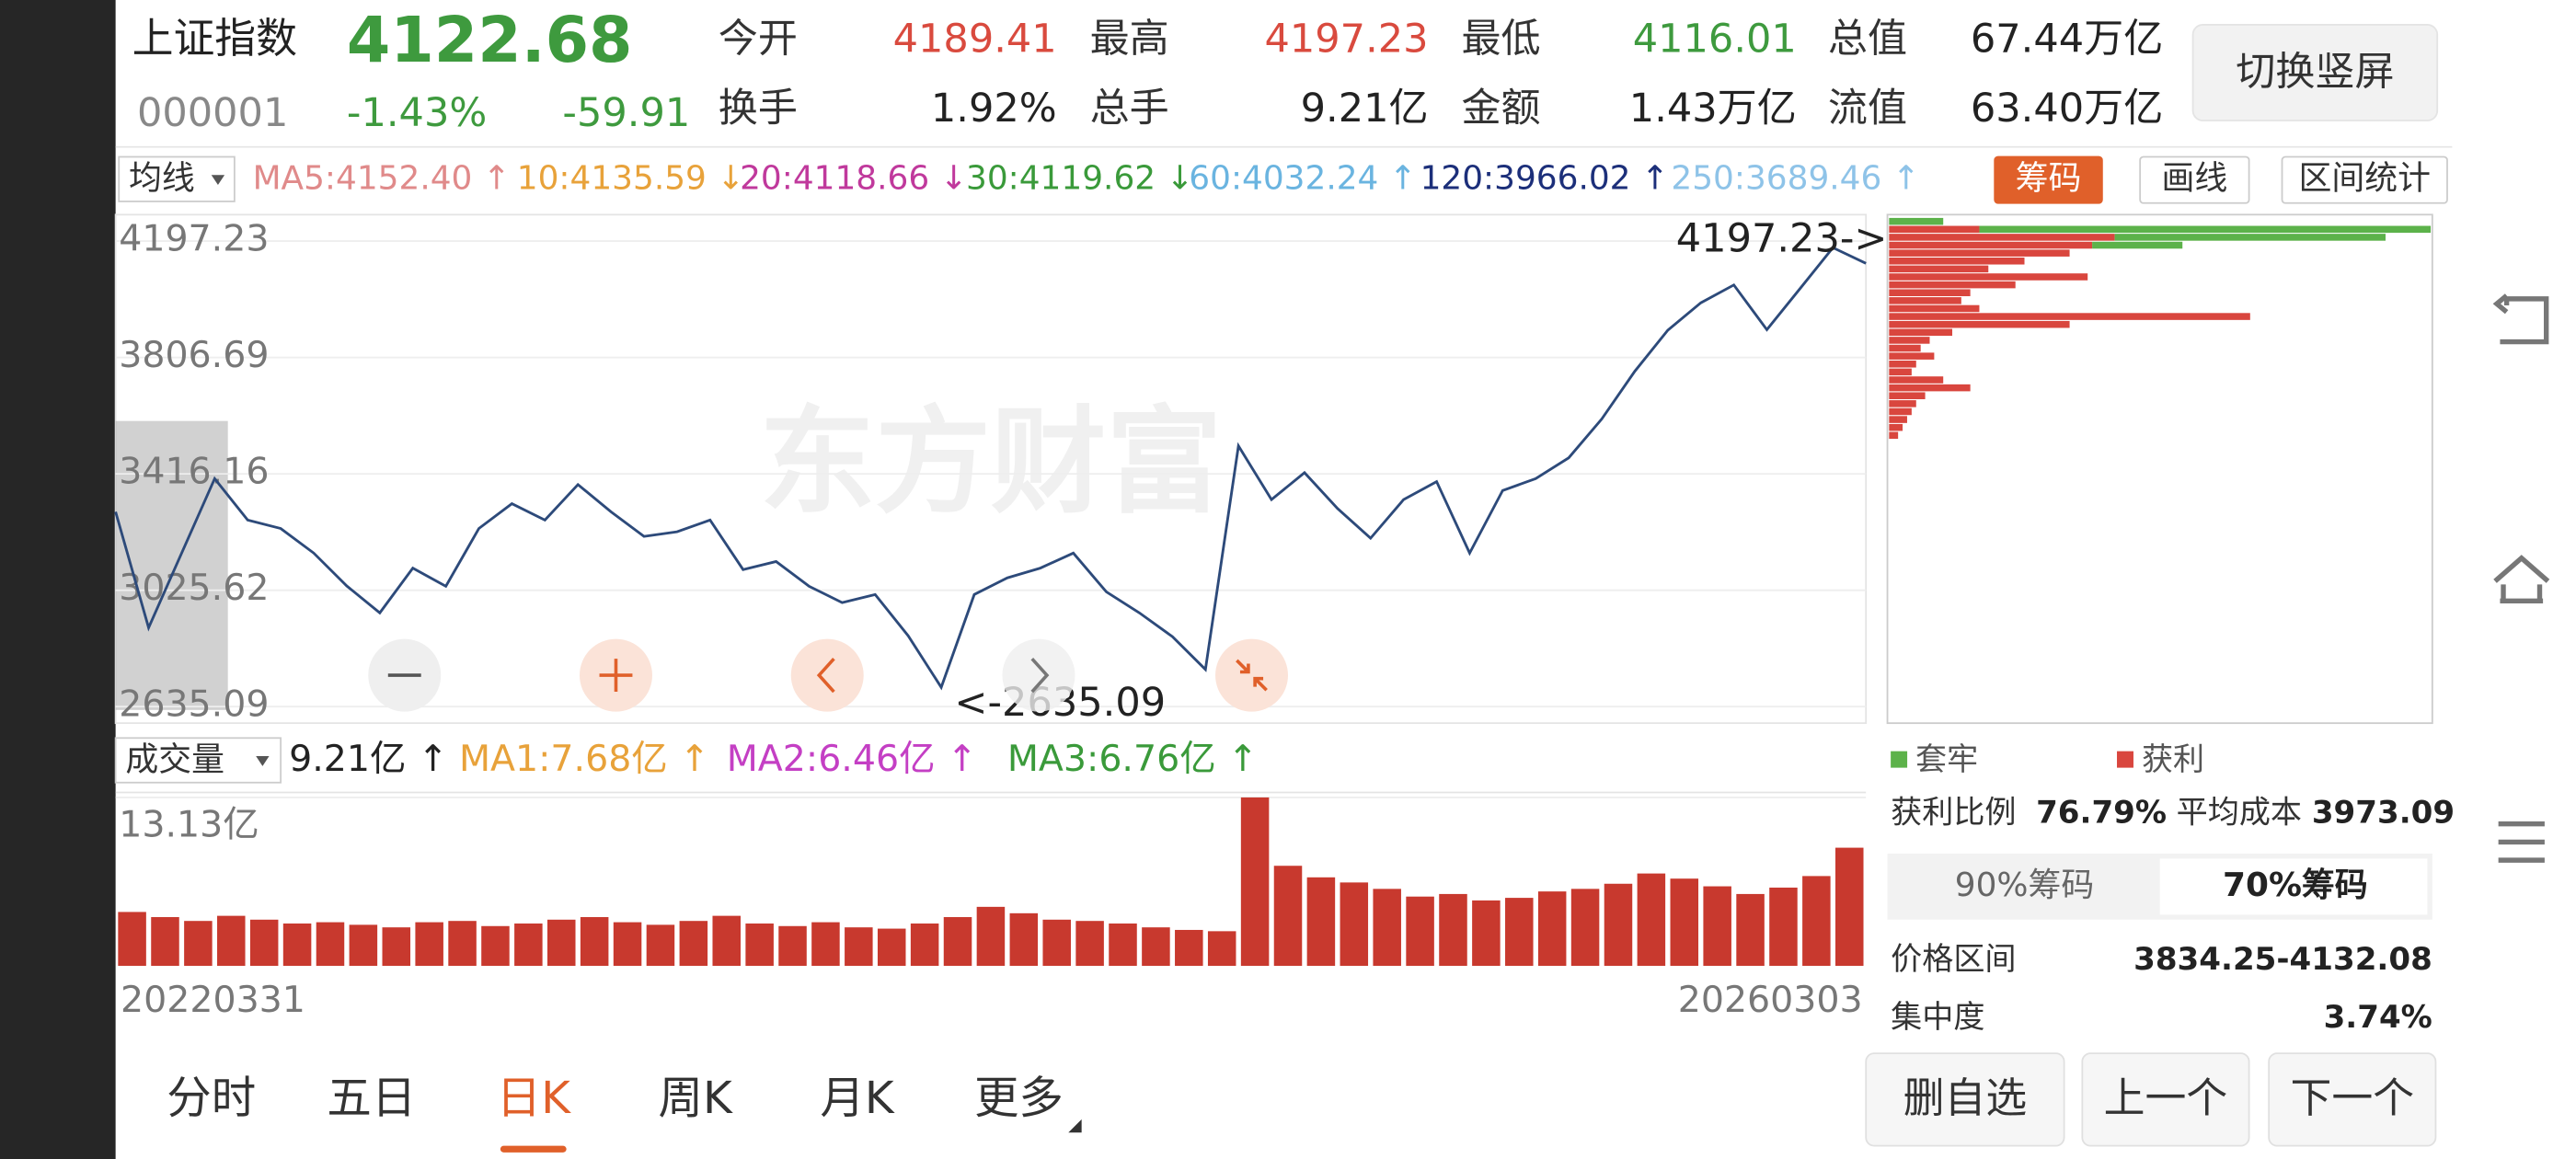 The height and width of the screenshot is (1159, 2576). What do you see at coordinates (1899, 759) in the screenshot?
I see `legend-swatch` at bounding box center [1899, 759].